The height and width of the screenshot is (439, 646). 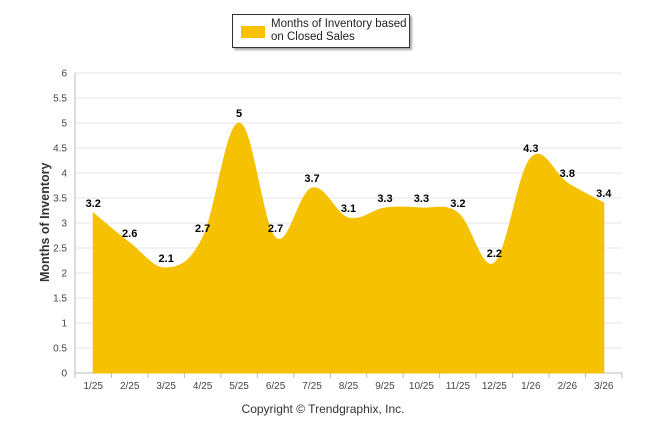 What do you see at coordinates (239, 386) in the screenshot?
I see `x-tick-label: 5/25` at bounding box center [239, 386].